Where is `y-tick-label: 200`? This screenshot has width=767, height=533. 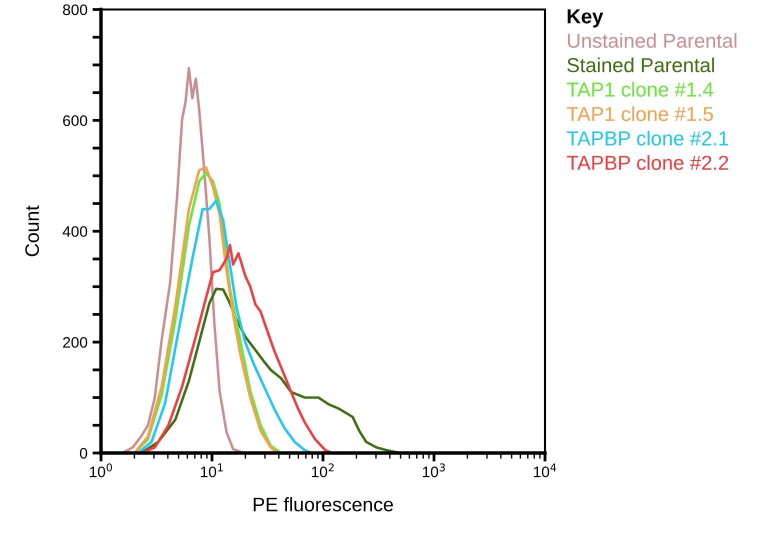 y-tick-label: 200 is located at coordinates (75, 342).